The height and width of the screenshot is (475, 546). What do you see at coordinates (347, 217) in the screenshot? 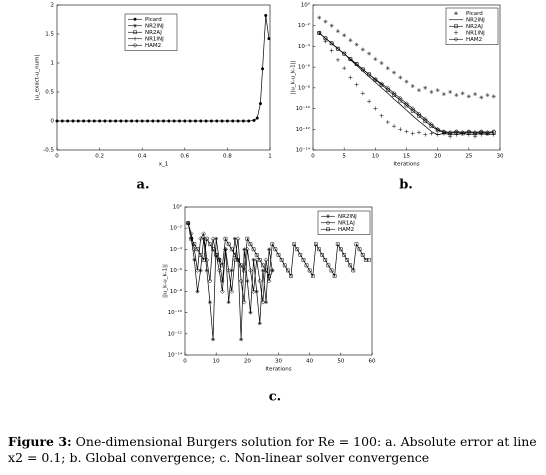
I see `legend-label: NR2INJ` at bounding box center [347, 217].